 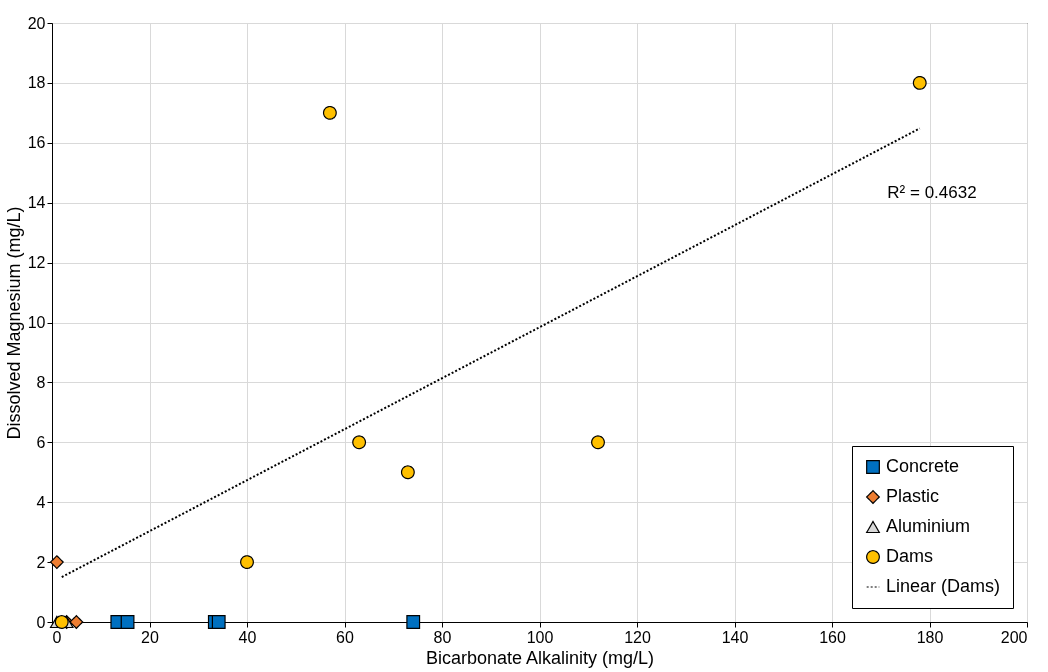 I want to click on y-tick-label: 14, so click(x=36, y=203).